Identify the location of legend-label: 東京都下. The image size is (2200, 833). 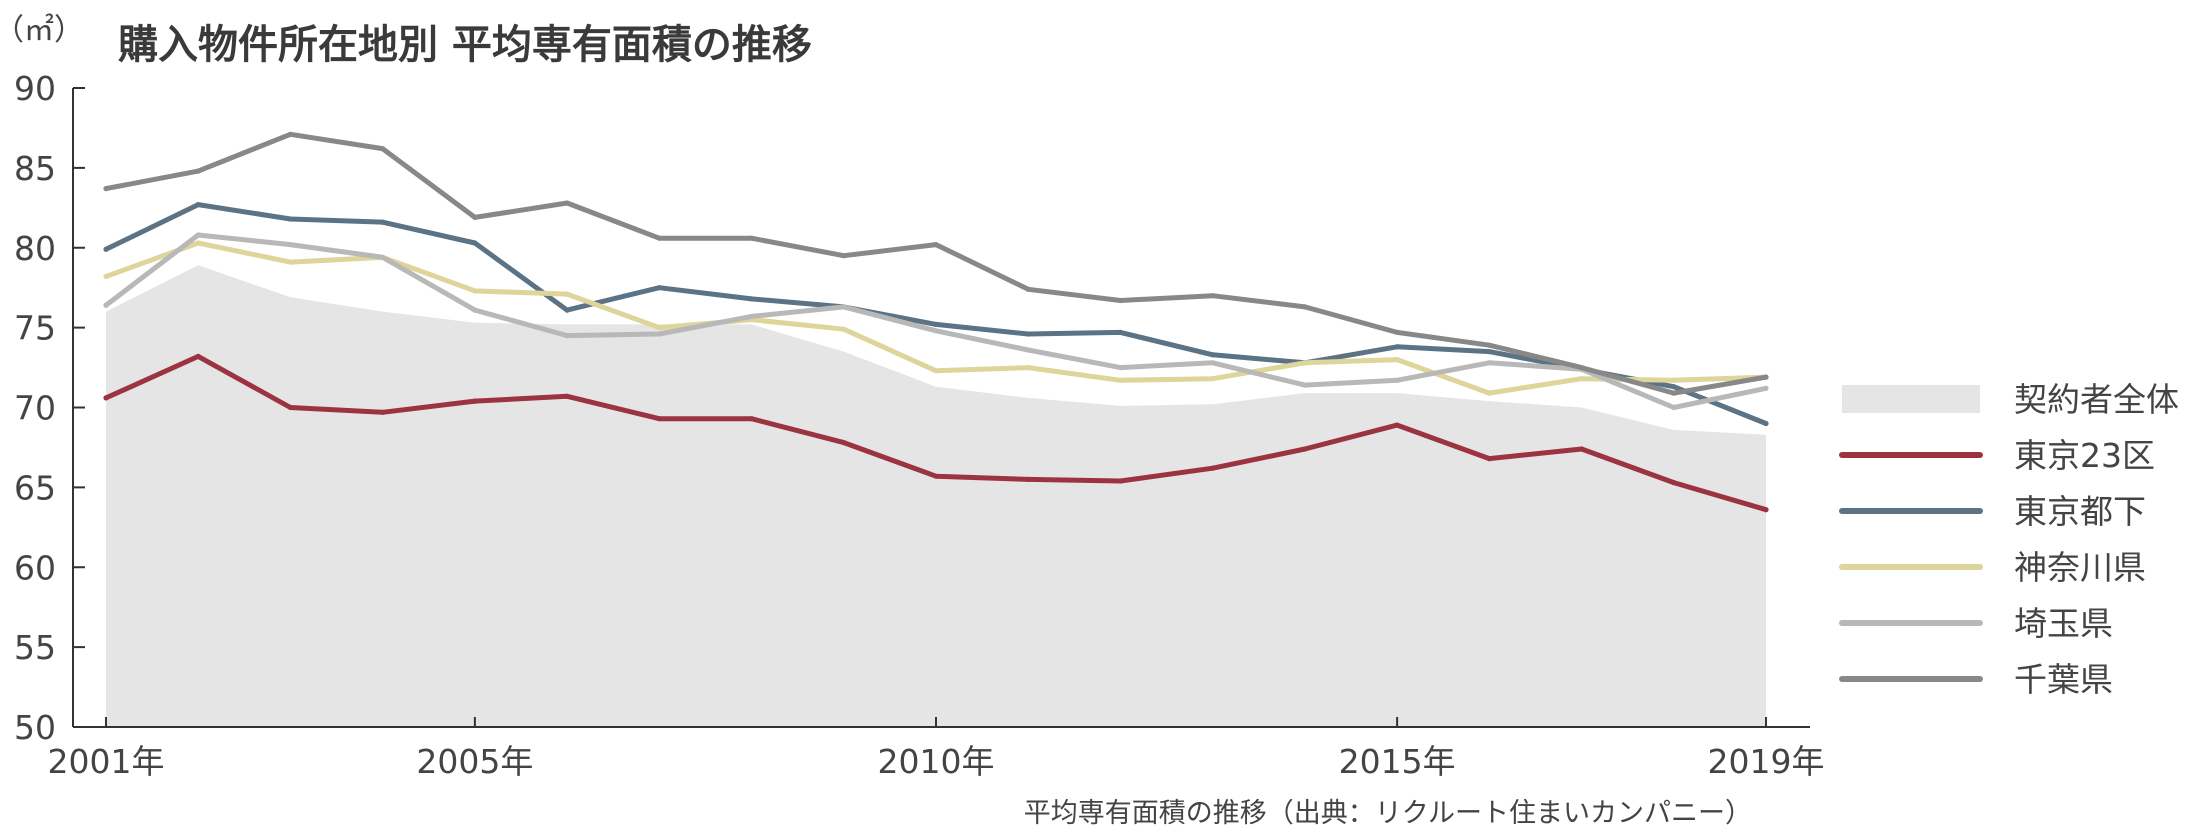
(2080, 511).